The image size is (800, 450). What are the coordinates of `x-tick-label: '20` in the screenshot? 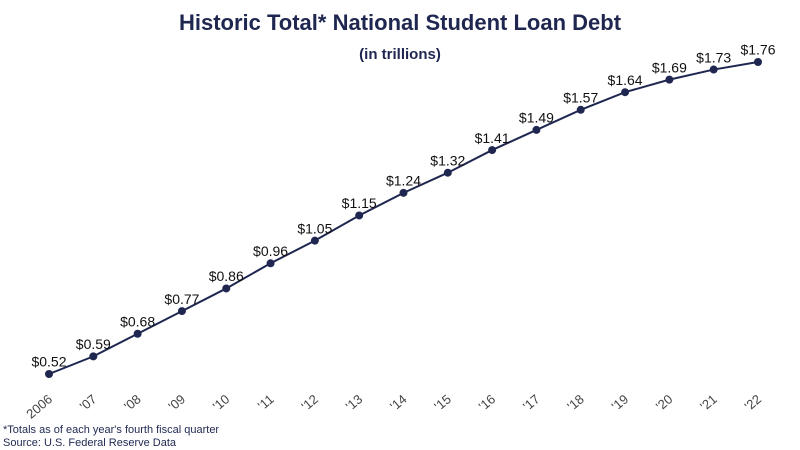 It's located at (664, 402).